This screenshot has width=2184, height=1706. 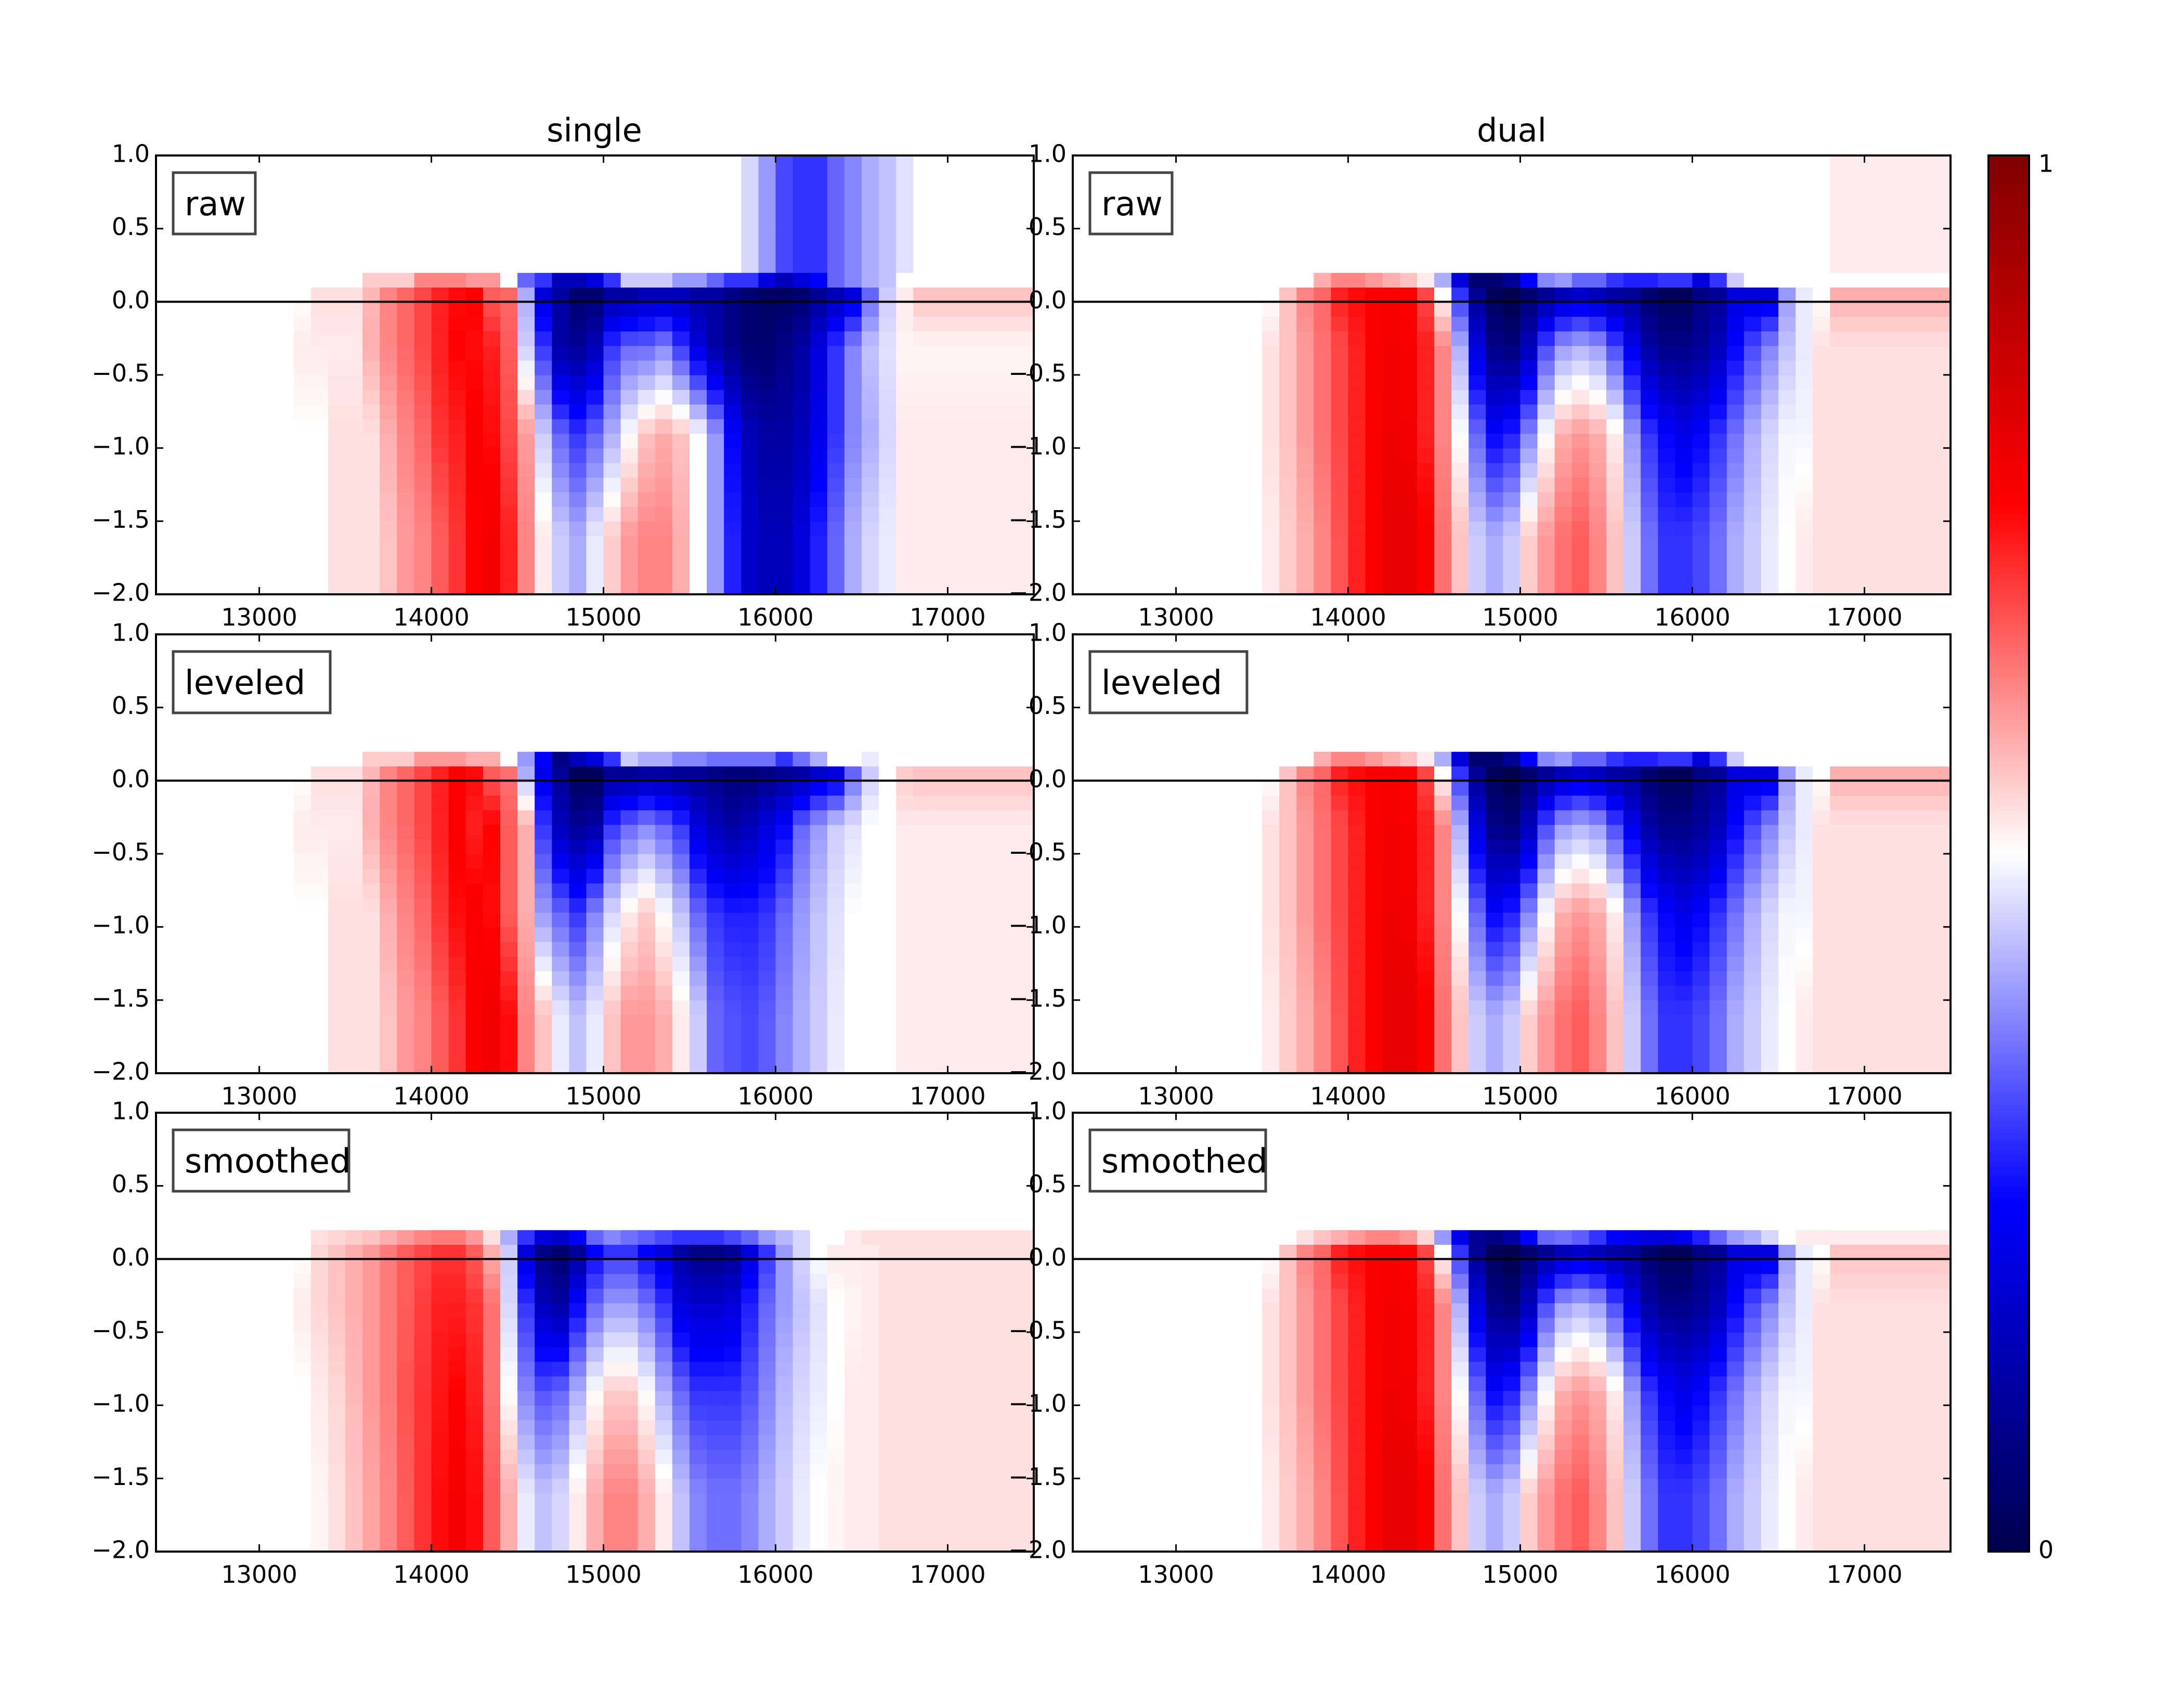 I want to click on panel-label-box, so click(x=214, y=203).